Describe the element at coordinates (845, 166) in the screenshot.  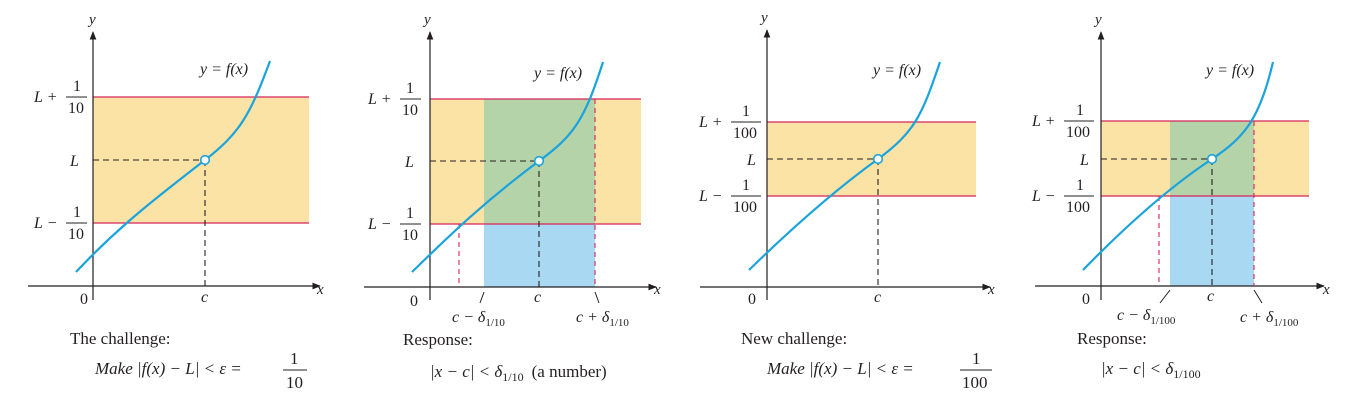
I see `curve-f` at that location.